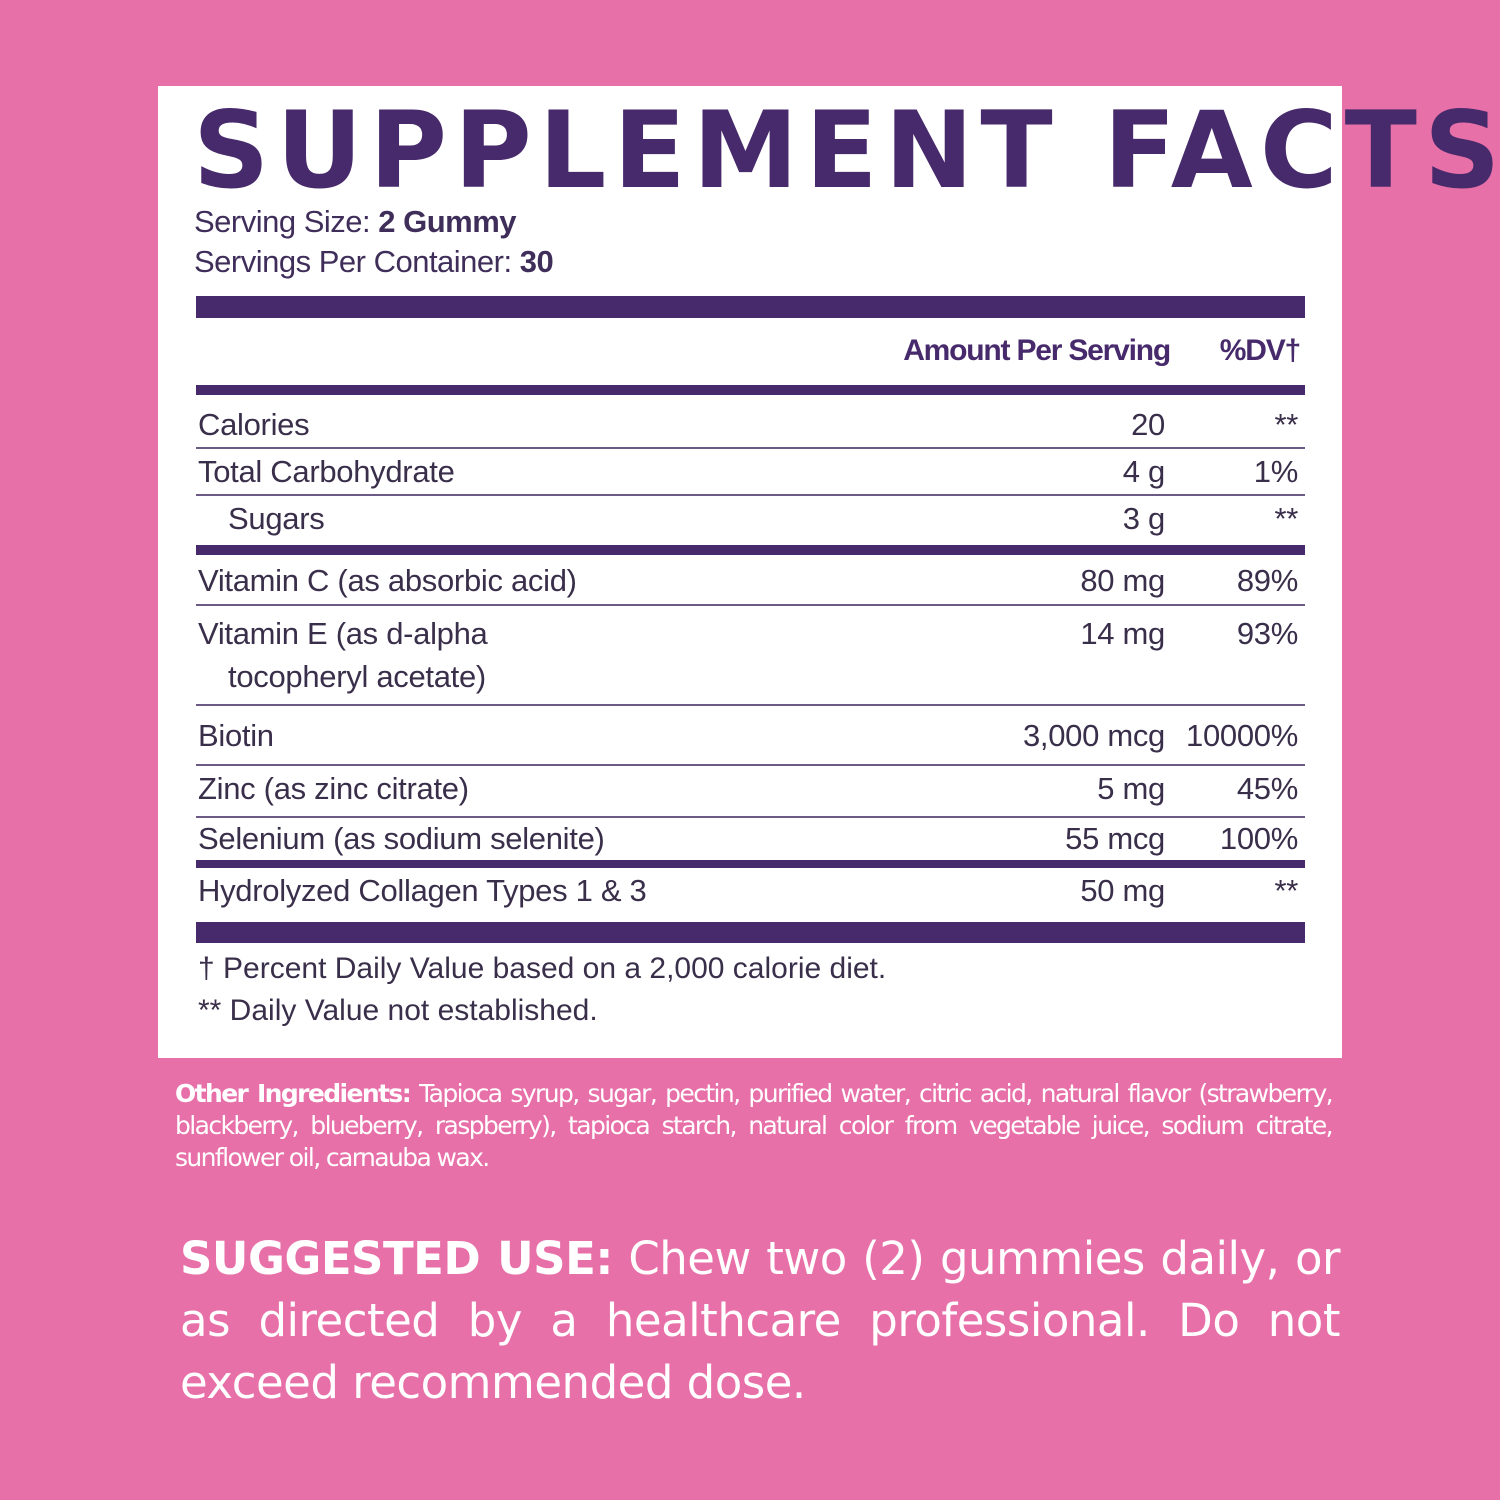  Describe the element at coordinates (326, 471) in the screenshot. I see `nutrient-name: Total Carbohydrate` at that location.